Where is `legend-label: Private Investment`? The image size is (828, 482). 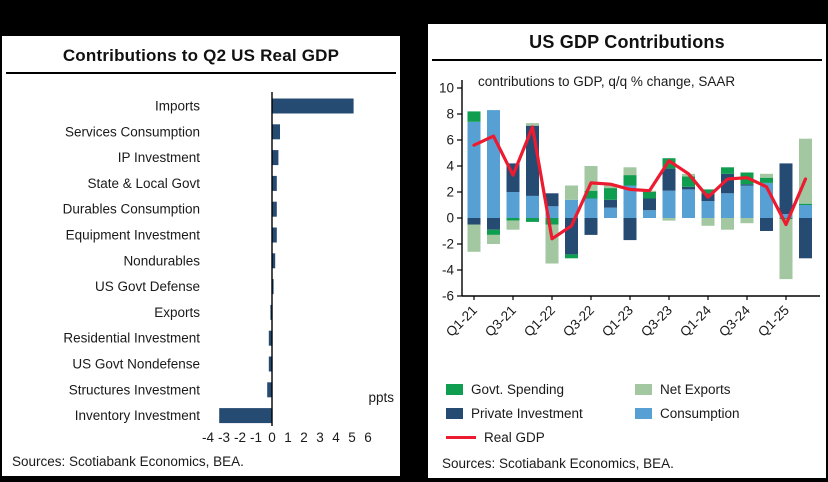 legend-label: Private Investment is located at coordinates (527, 413).